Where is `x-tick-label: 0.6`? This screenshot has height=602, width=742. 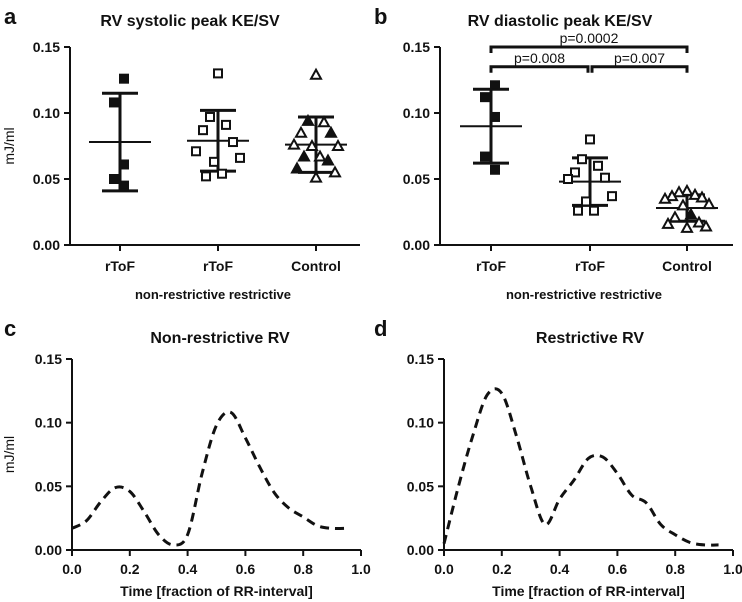
x-tick-label: 0.6 is located at coordinates (618, 569).